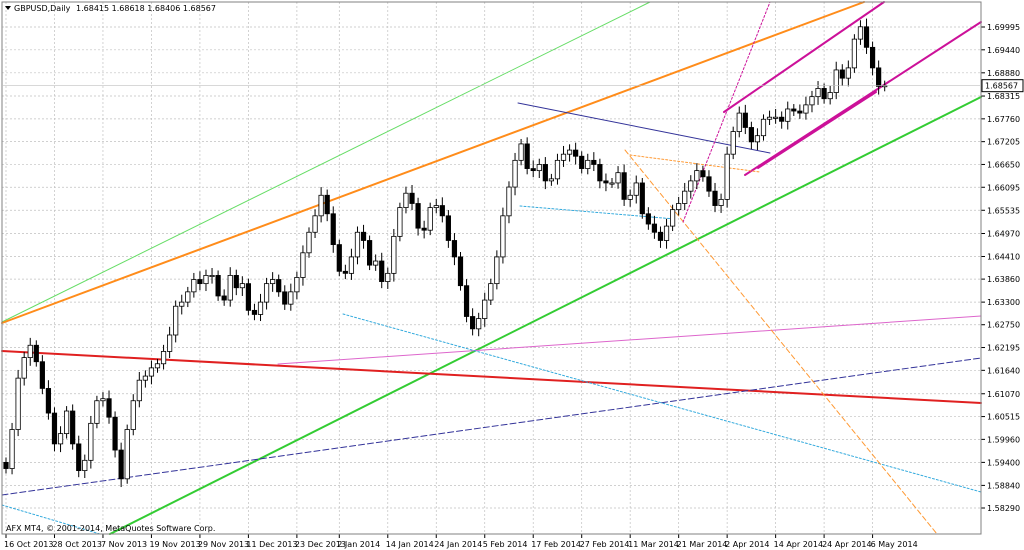 The image size is (1024, 550). Describe the element at coordinates (1003, 257) in the screenshot. I see `y-tick-label-10: 1.64410` at that location.